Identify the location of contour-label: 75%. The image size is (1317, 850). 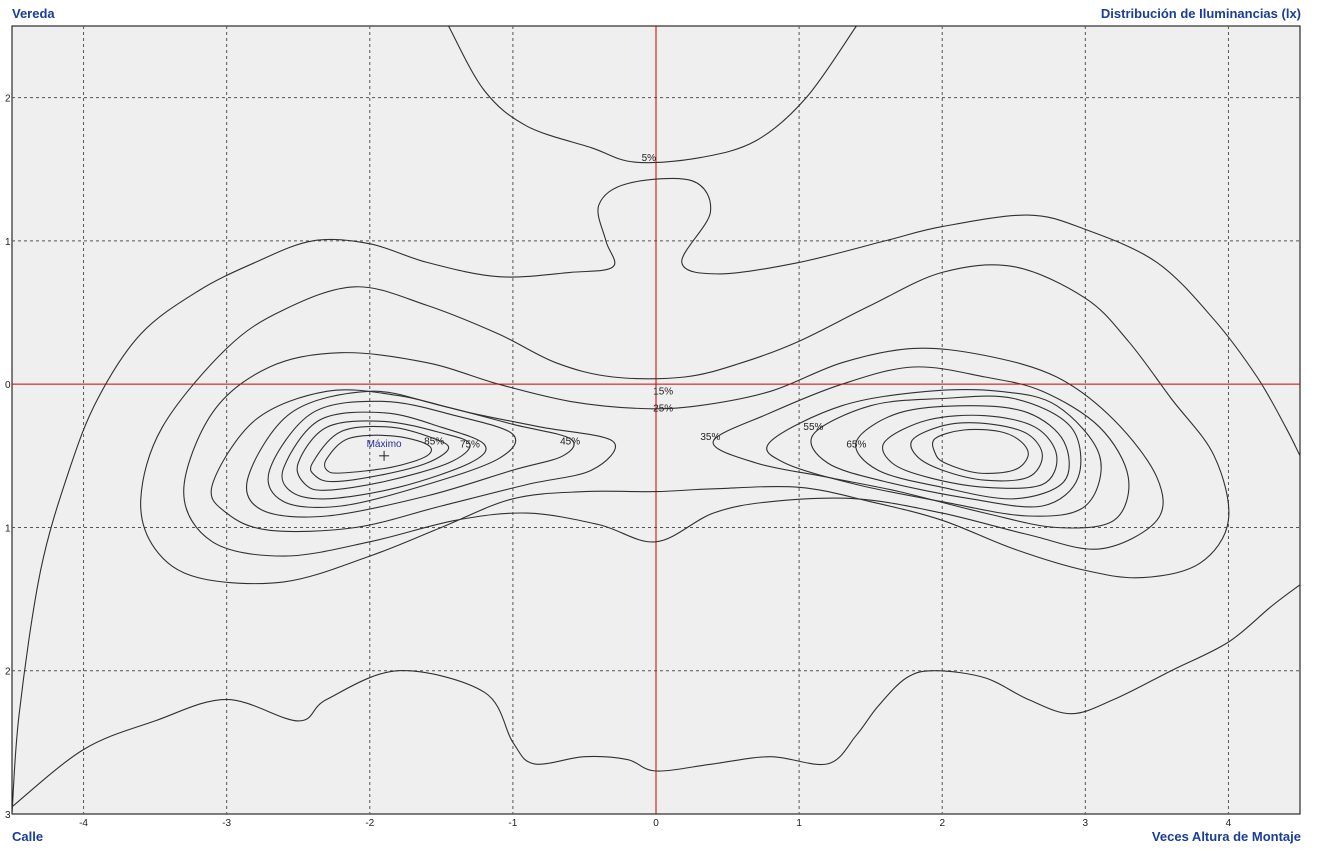
(470, 444).